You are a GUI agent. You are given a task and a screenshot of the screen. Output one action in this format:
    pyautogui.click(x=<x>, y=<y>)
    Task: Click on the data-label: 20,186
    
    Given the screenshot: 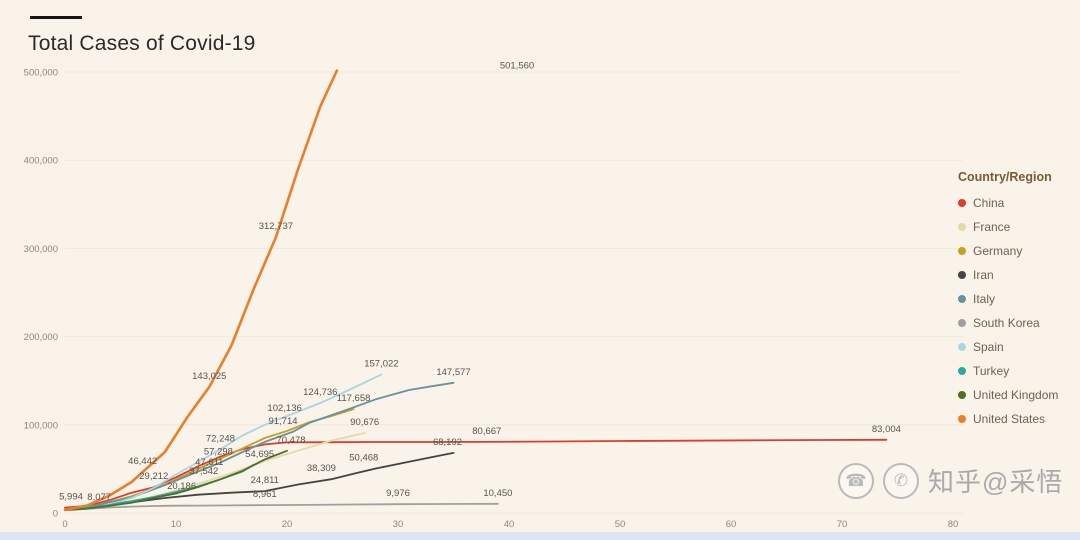 What is the action you would take?
    pyautogui.click(x=181, y=486)
    